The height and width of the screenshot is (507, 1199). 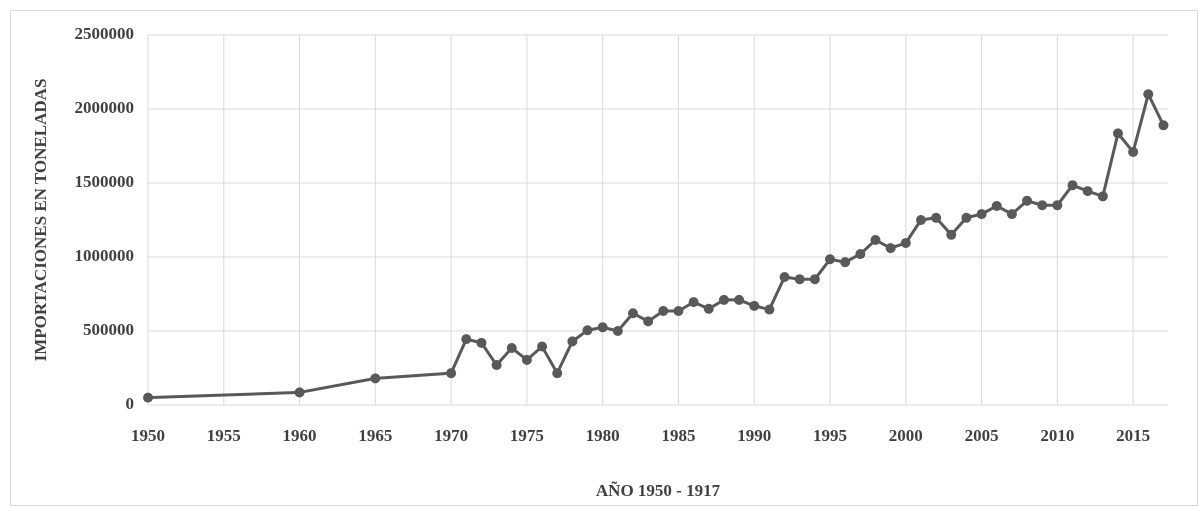 I want to click on y-tick-label: 1000000, so click(x=105, y=255).